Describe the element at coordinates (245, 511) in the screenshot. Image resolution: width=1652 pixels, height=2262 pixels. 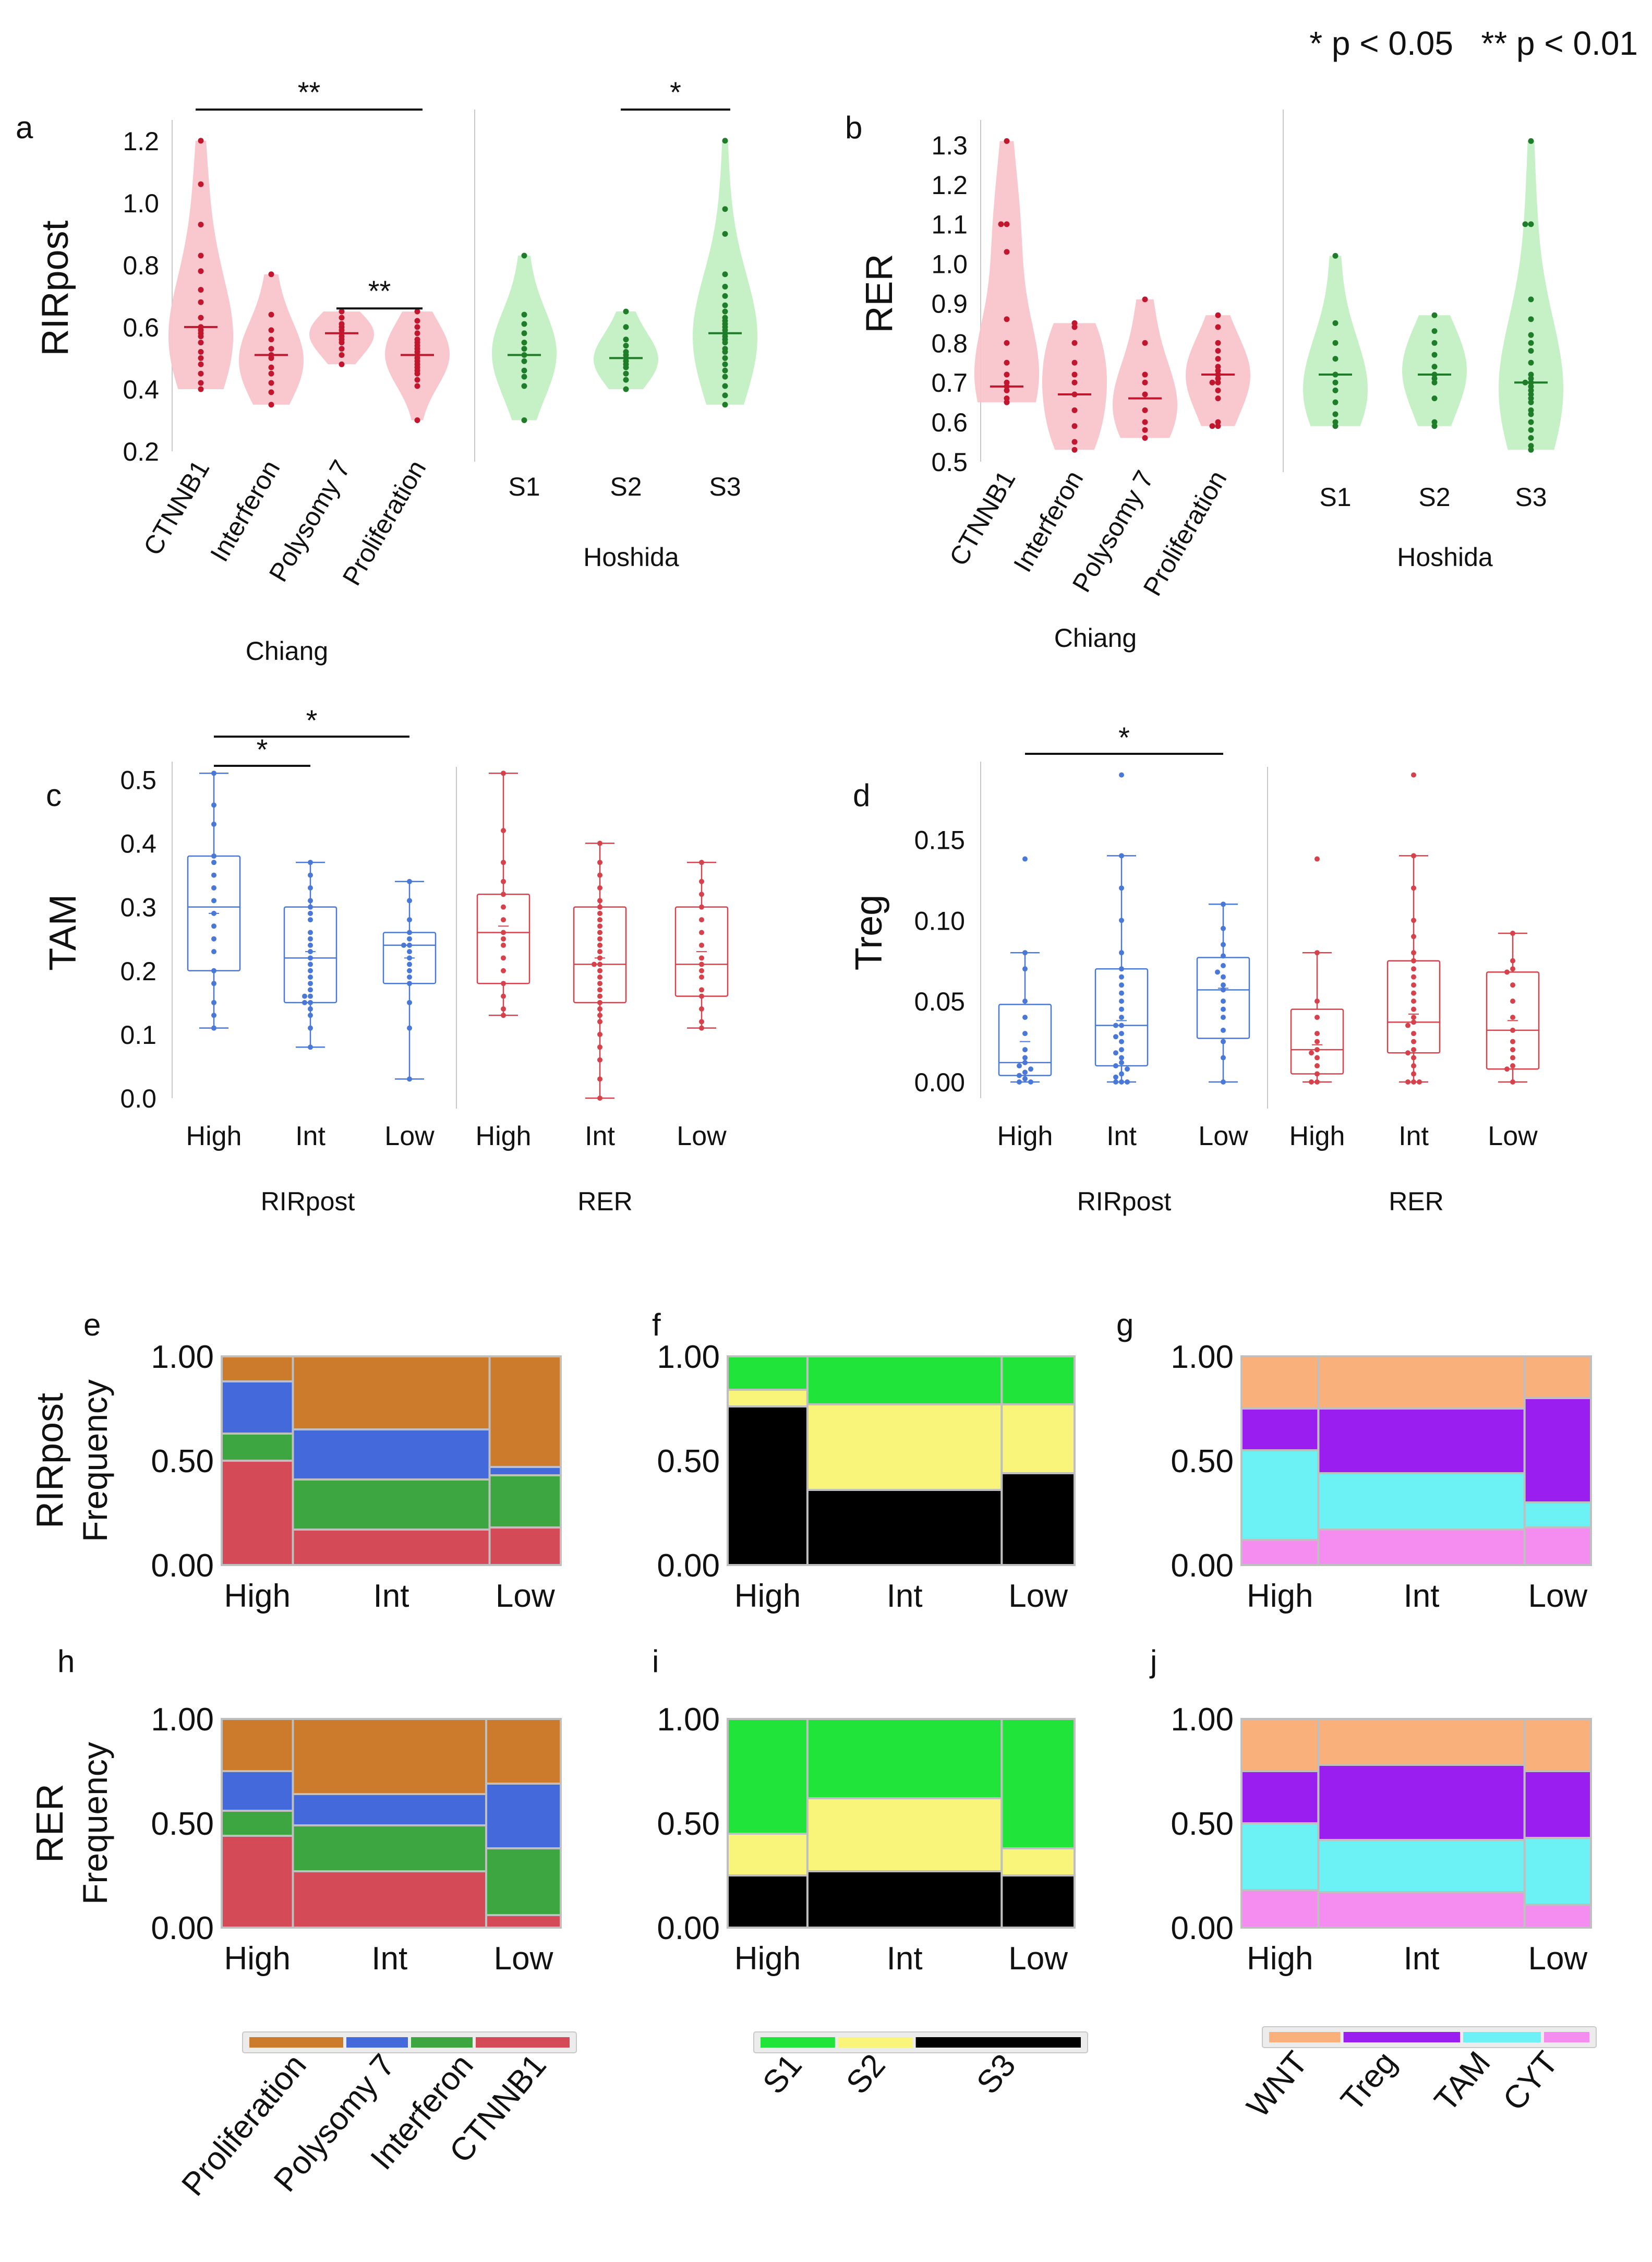
I see `x-tick-label: Interferon` at that location.